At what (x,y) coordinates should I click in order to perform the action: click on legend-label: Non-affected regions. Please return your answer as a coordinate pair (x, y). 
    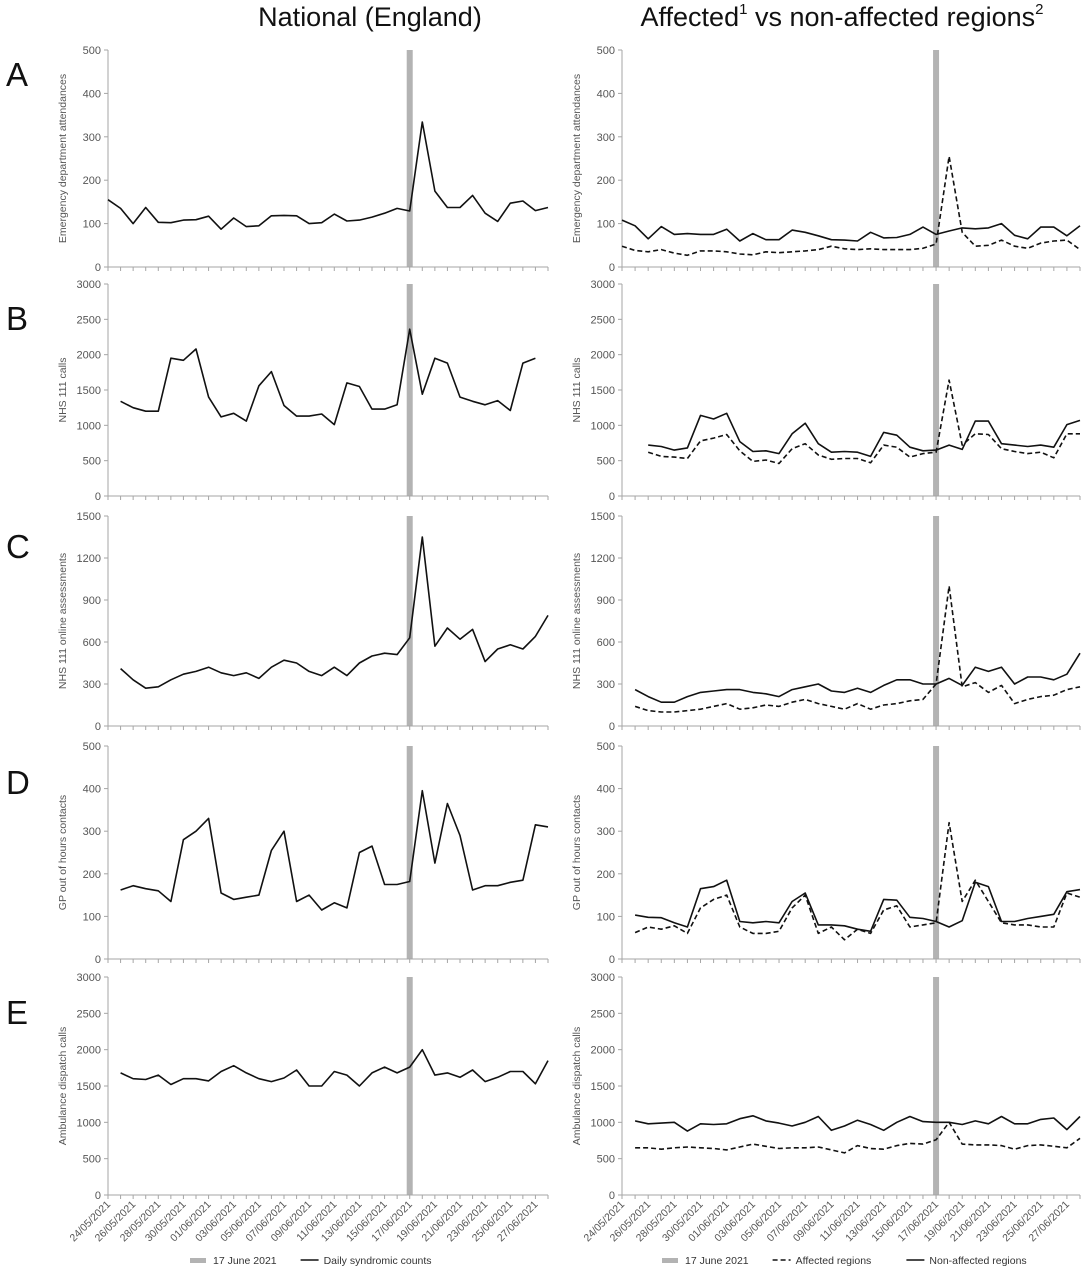
    Looking at the image, I should click on (977, 1261).